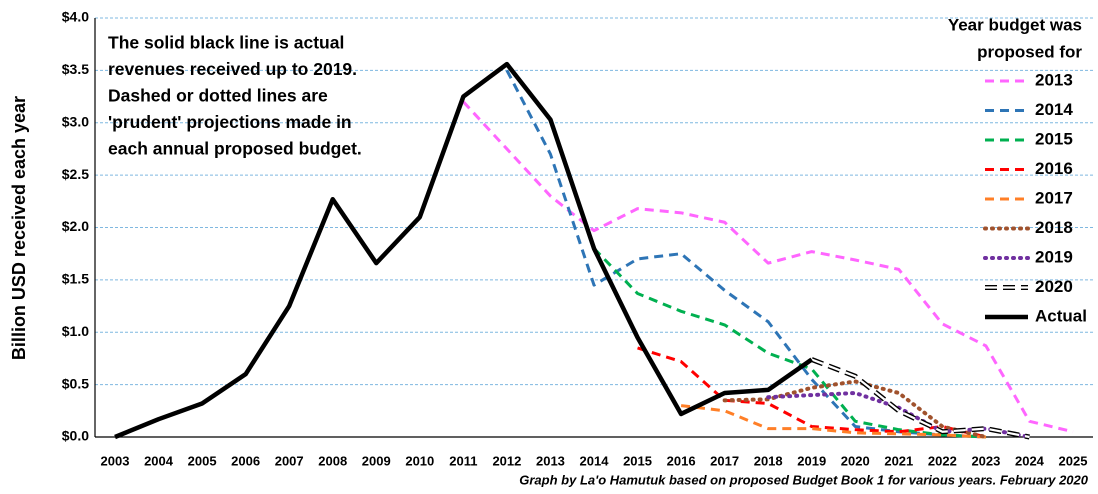 This screenshot has width=1098, height=494. What do you see at coordinates (230, 122) in the screenshot?
I see `annotation-line: 'prudent' projections made in` at bounding box center [230, 122].